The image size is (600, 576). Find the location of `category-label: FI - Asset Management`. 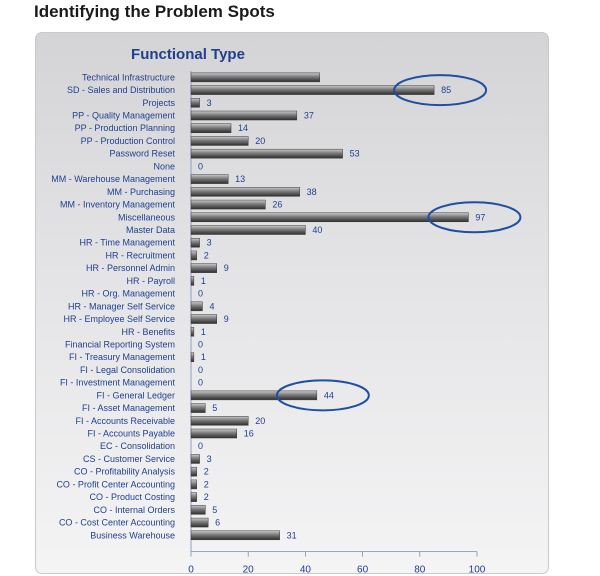

category-label: FI - Asset Management is located at coordinates (129, 408).